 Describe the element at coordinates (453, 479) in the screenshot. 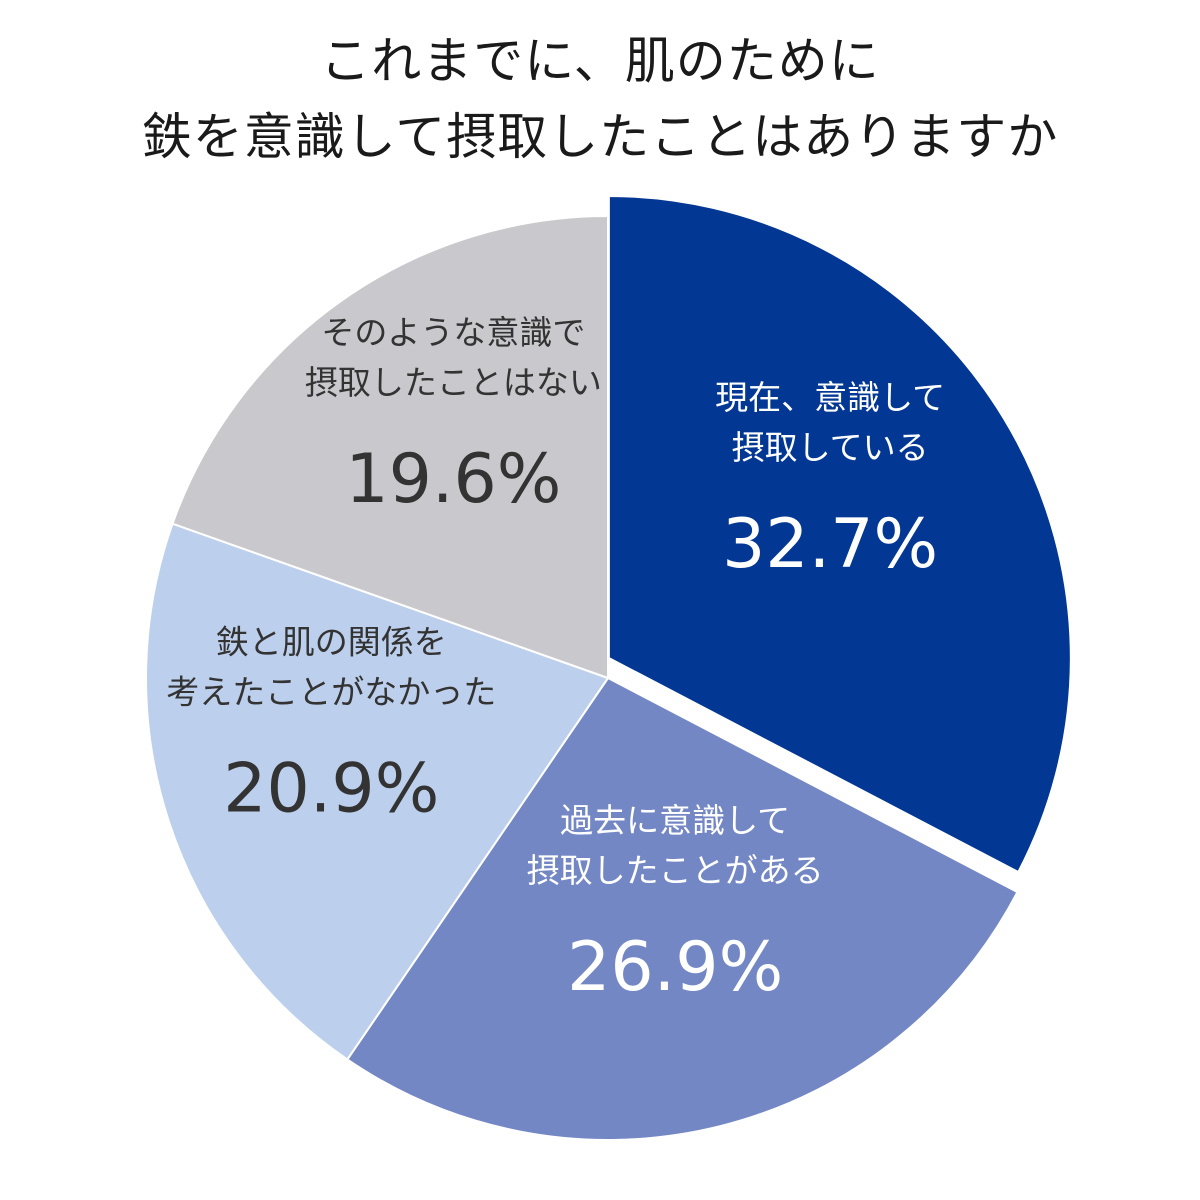

I see `slice-4-value: 19.6%` at that location.